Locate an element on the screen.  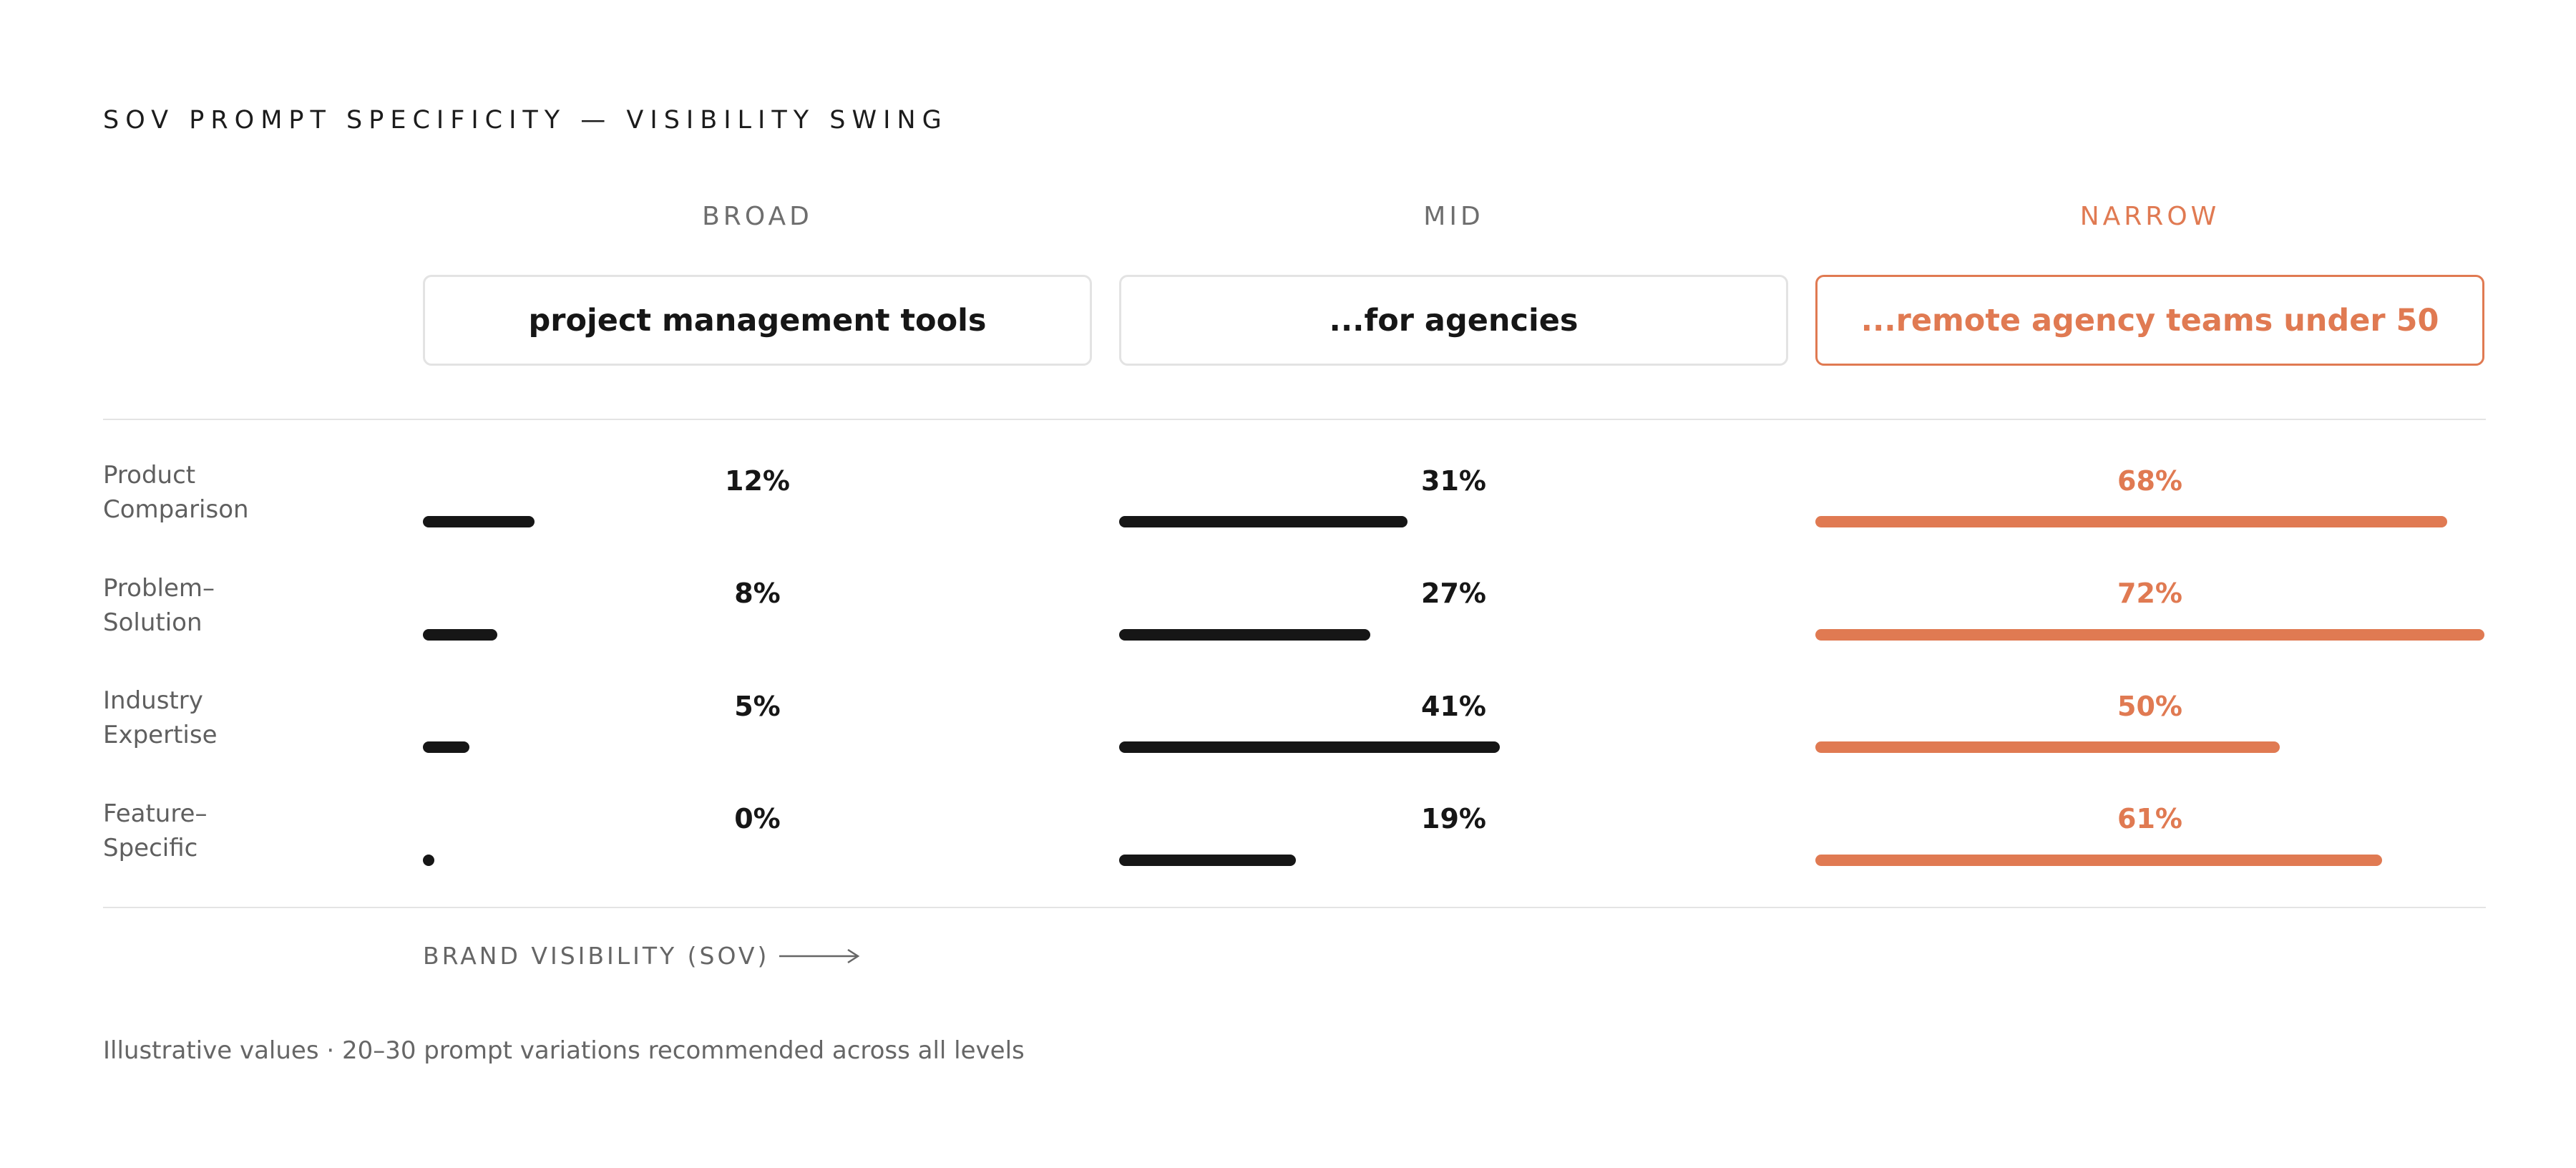
value-label: 0% is located at coordinates (757, 818).